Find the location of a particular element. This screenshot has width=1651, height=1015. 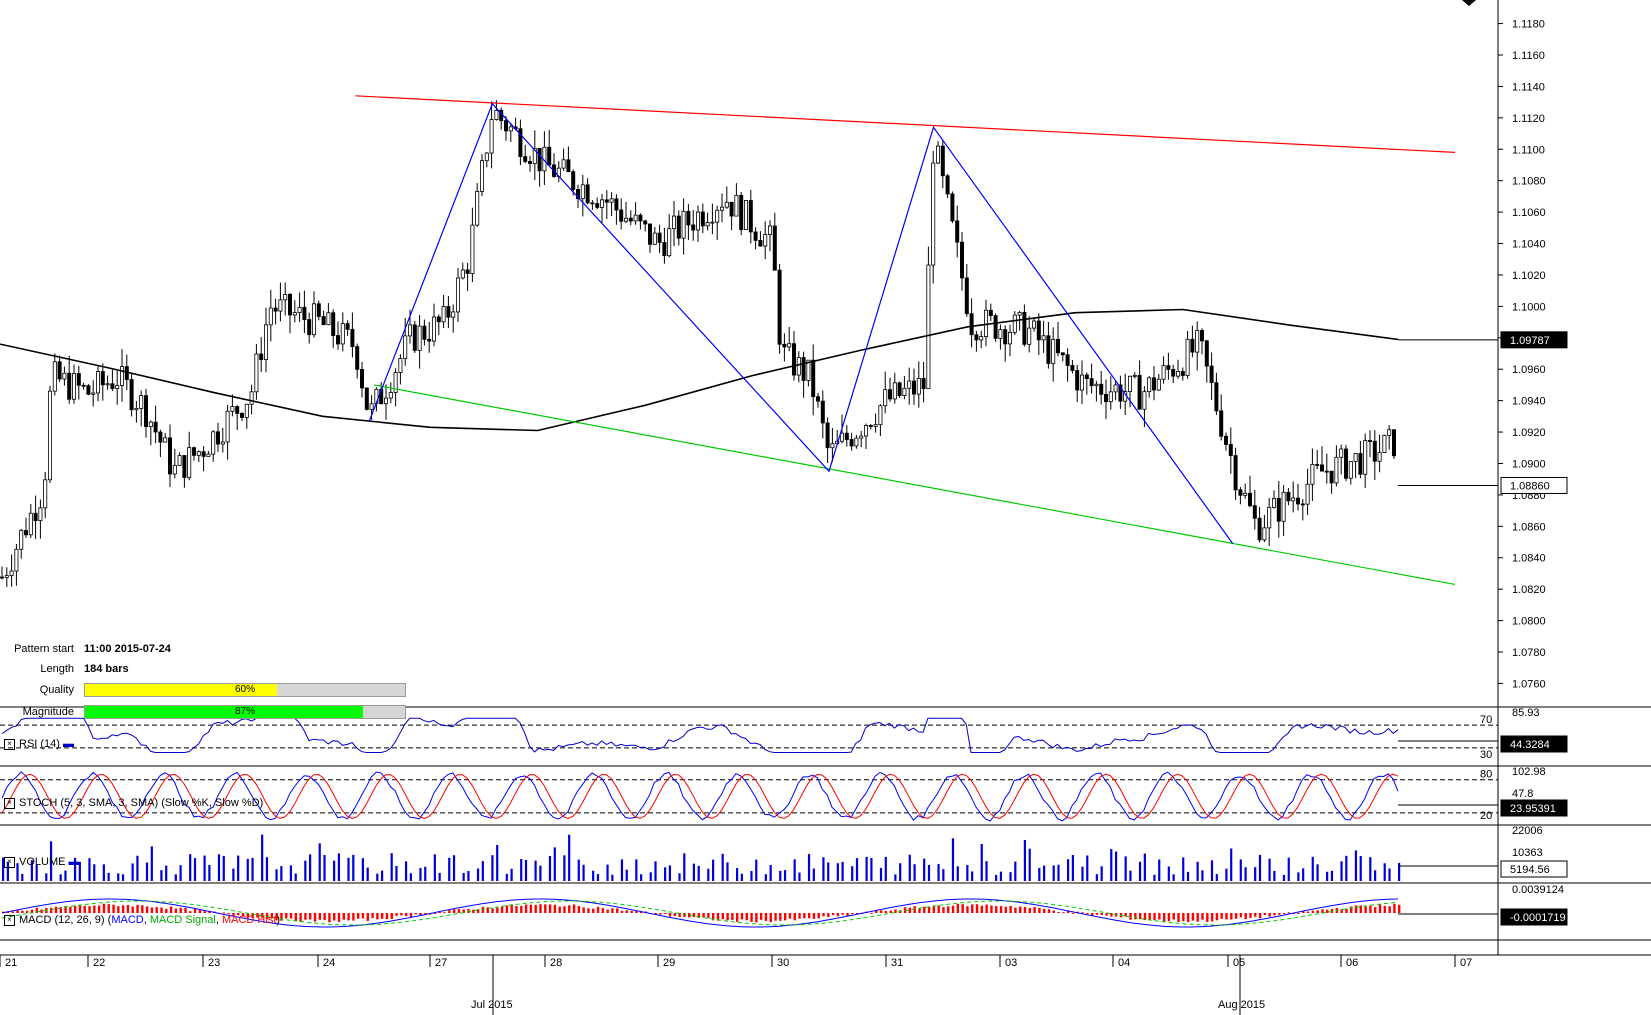

quality-value: 60% is located at coordinates (244, 689).